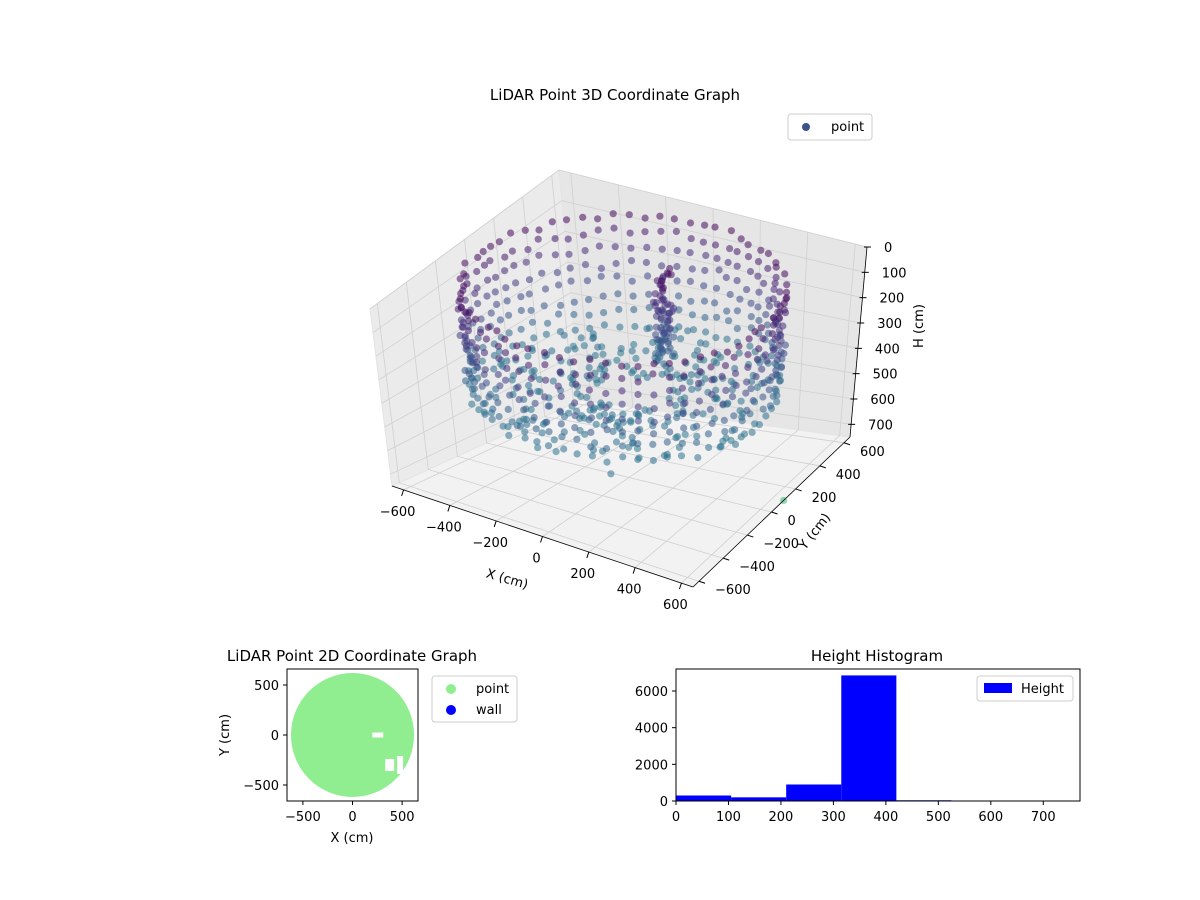 This screenshot has width=1200, height=900. What do you see at coordinates (880, 425) in the screenshot?
I see `z-tick-label: 700` at bounding box center [880, 425].